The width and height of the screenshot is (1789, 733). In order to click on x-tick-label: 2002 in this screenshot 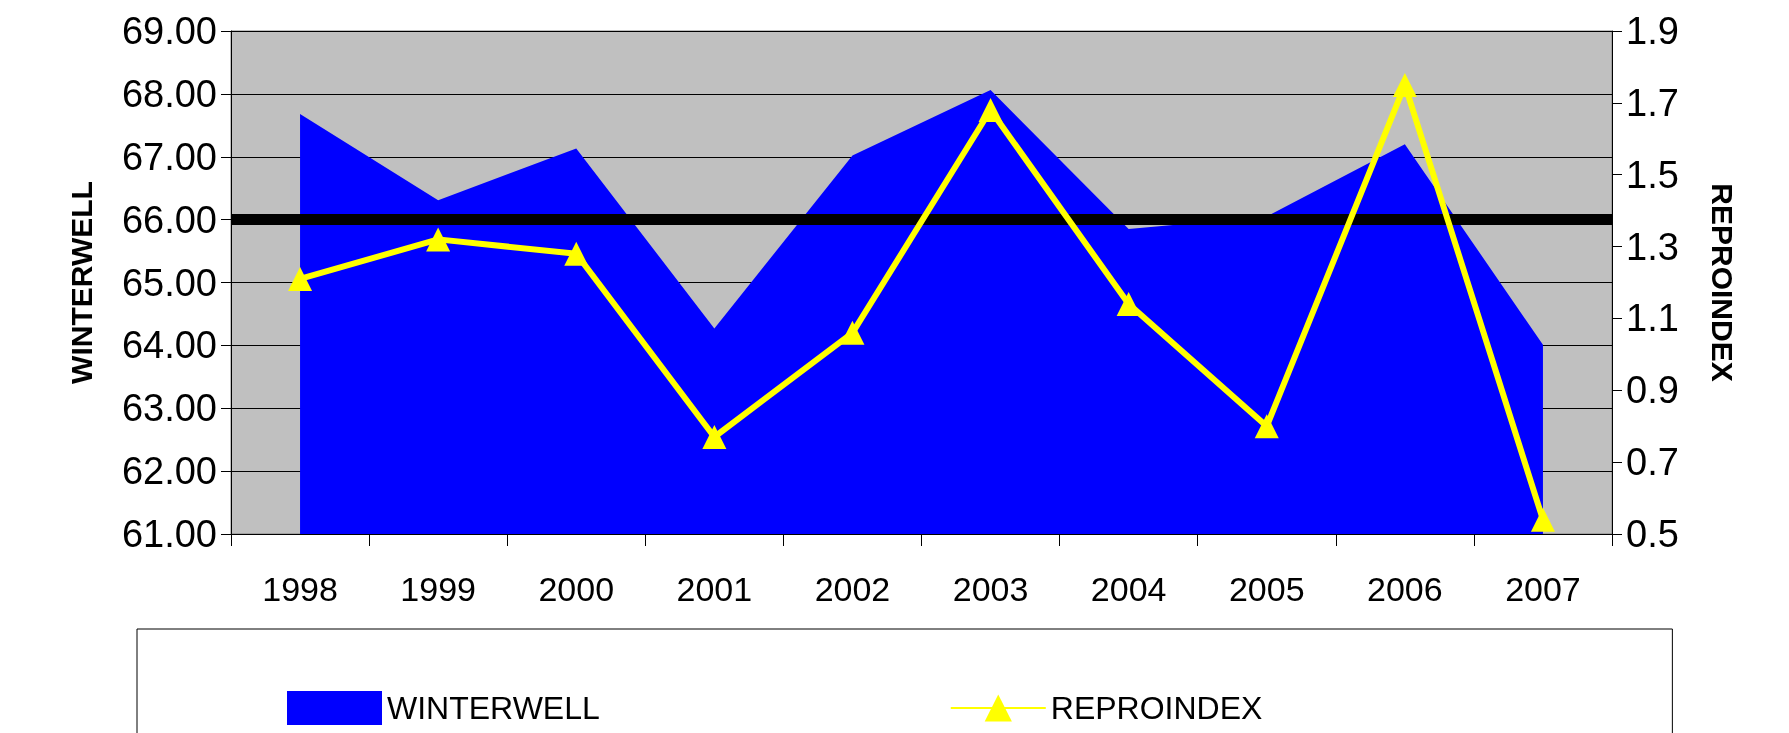, I will do `click(852, 589)`.